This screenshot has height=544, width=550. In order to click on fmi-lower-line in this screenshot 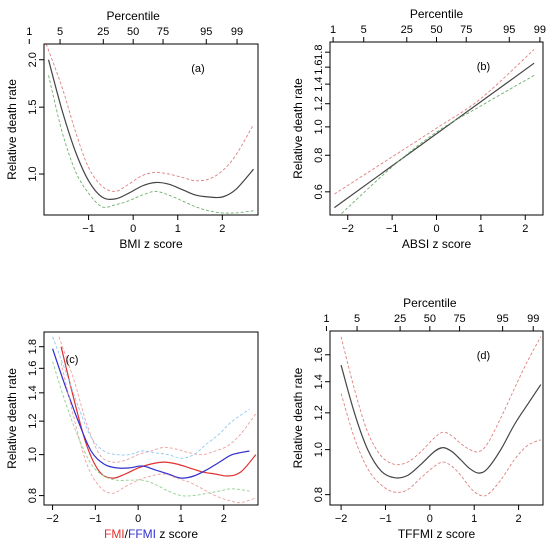, I will do `click(158, 433)`.